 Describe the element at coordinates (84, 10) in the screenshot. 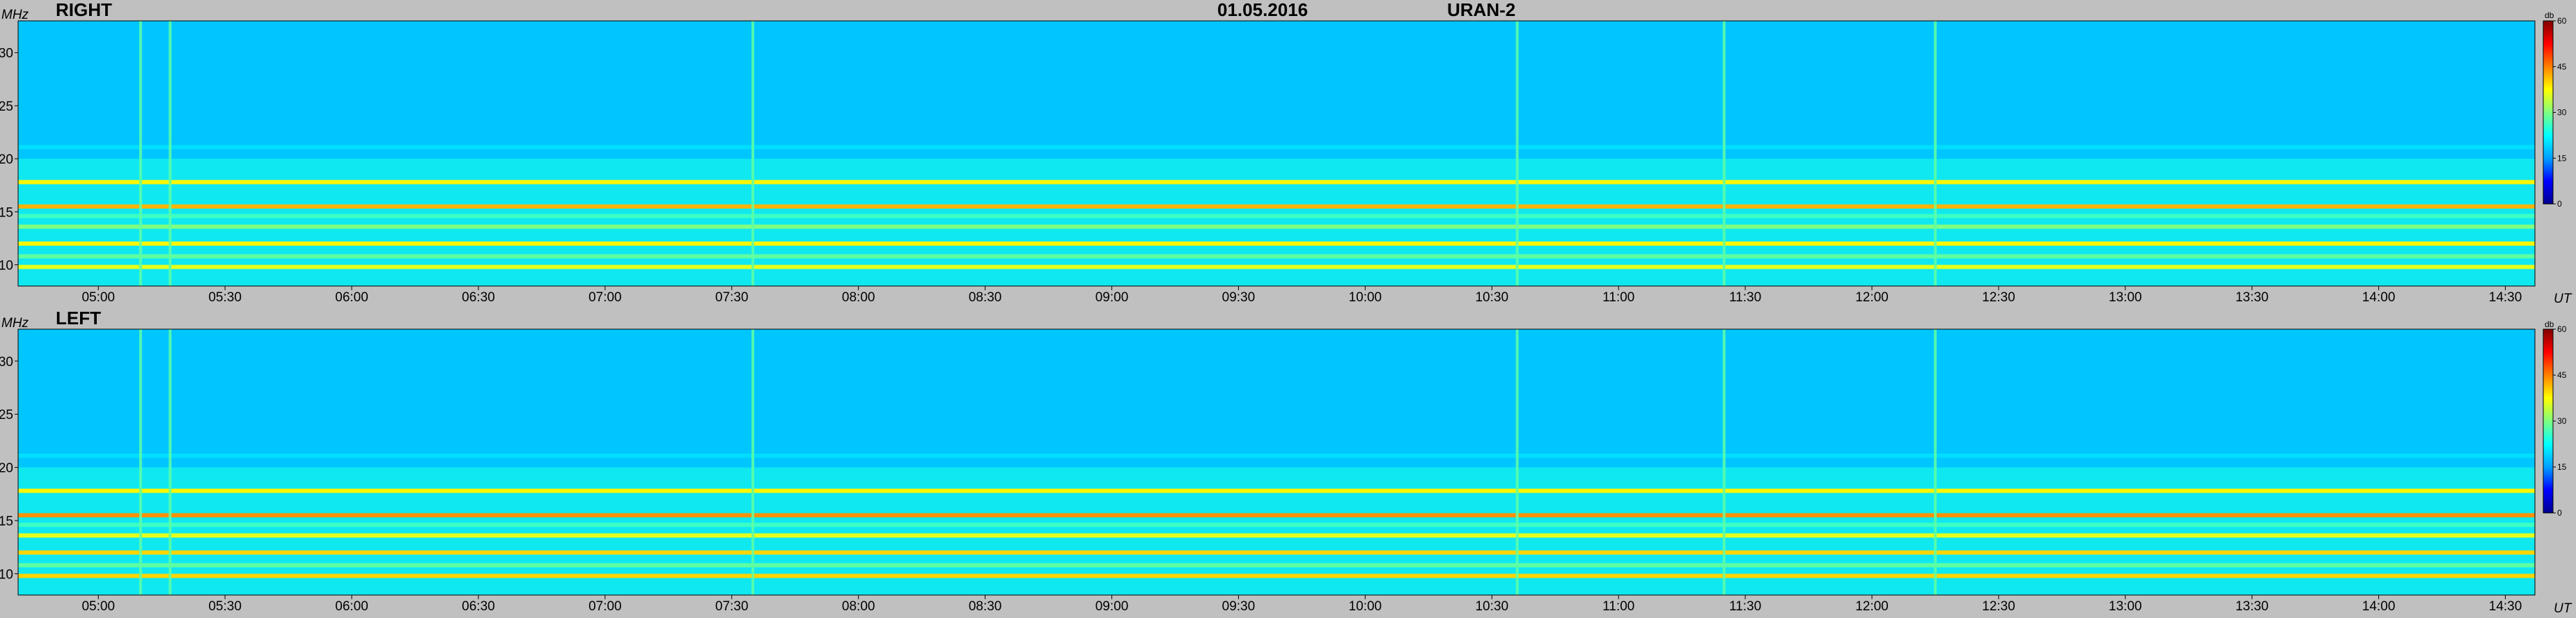

I see `panel-title-right: RIGHT` at that location.